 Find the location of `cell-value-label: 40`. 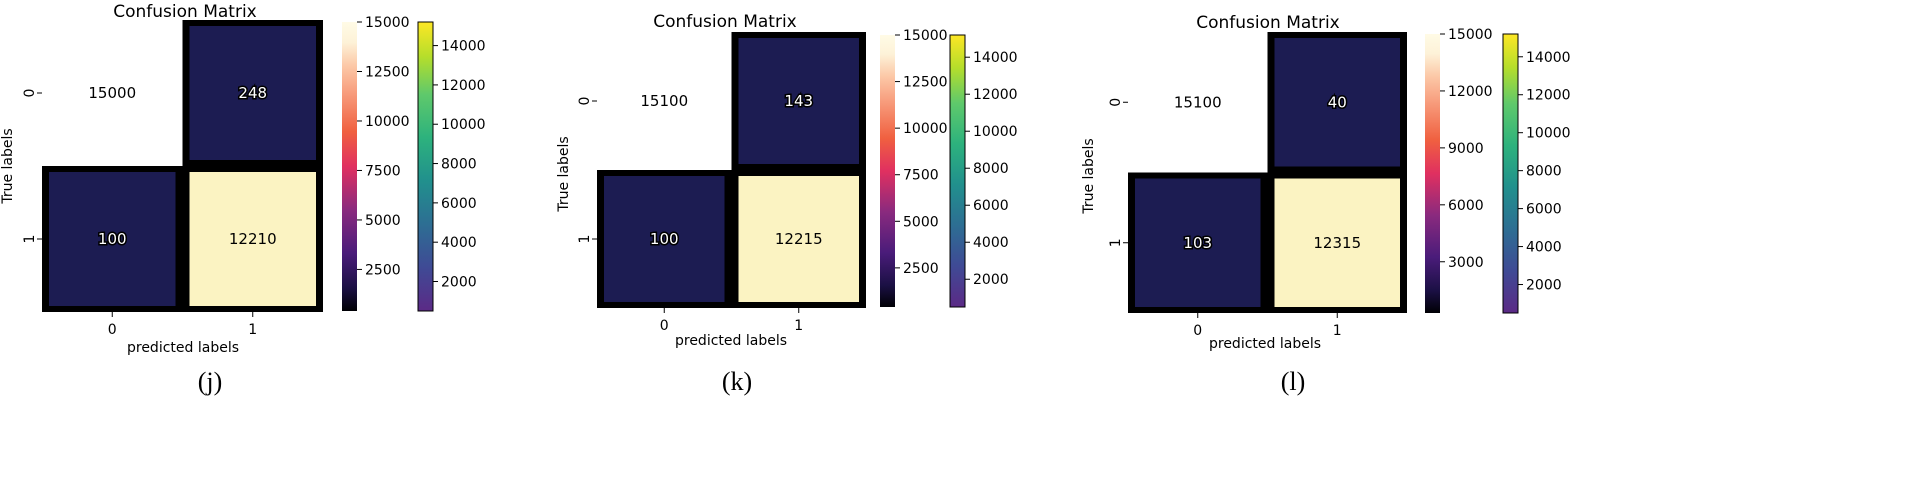

cell-value-label: 40 is located at coordinates (1337, 102).